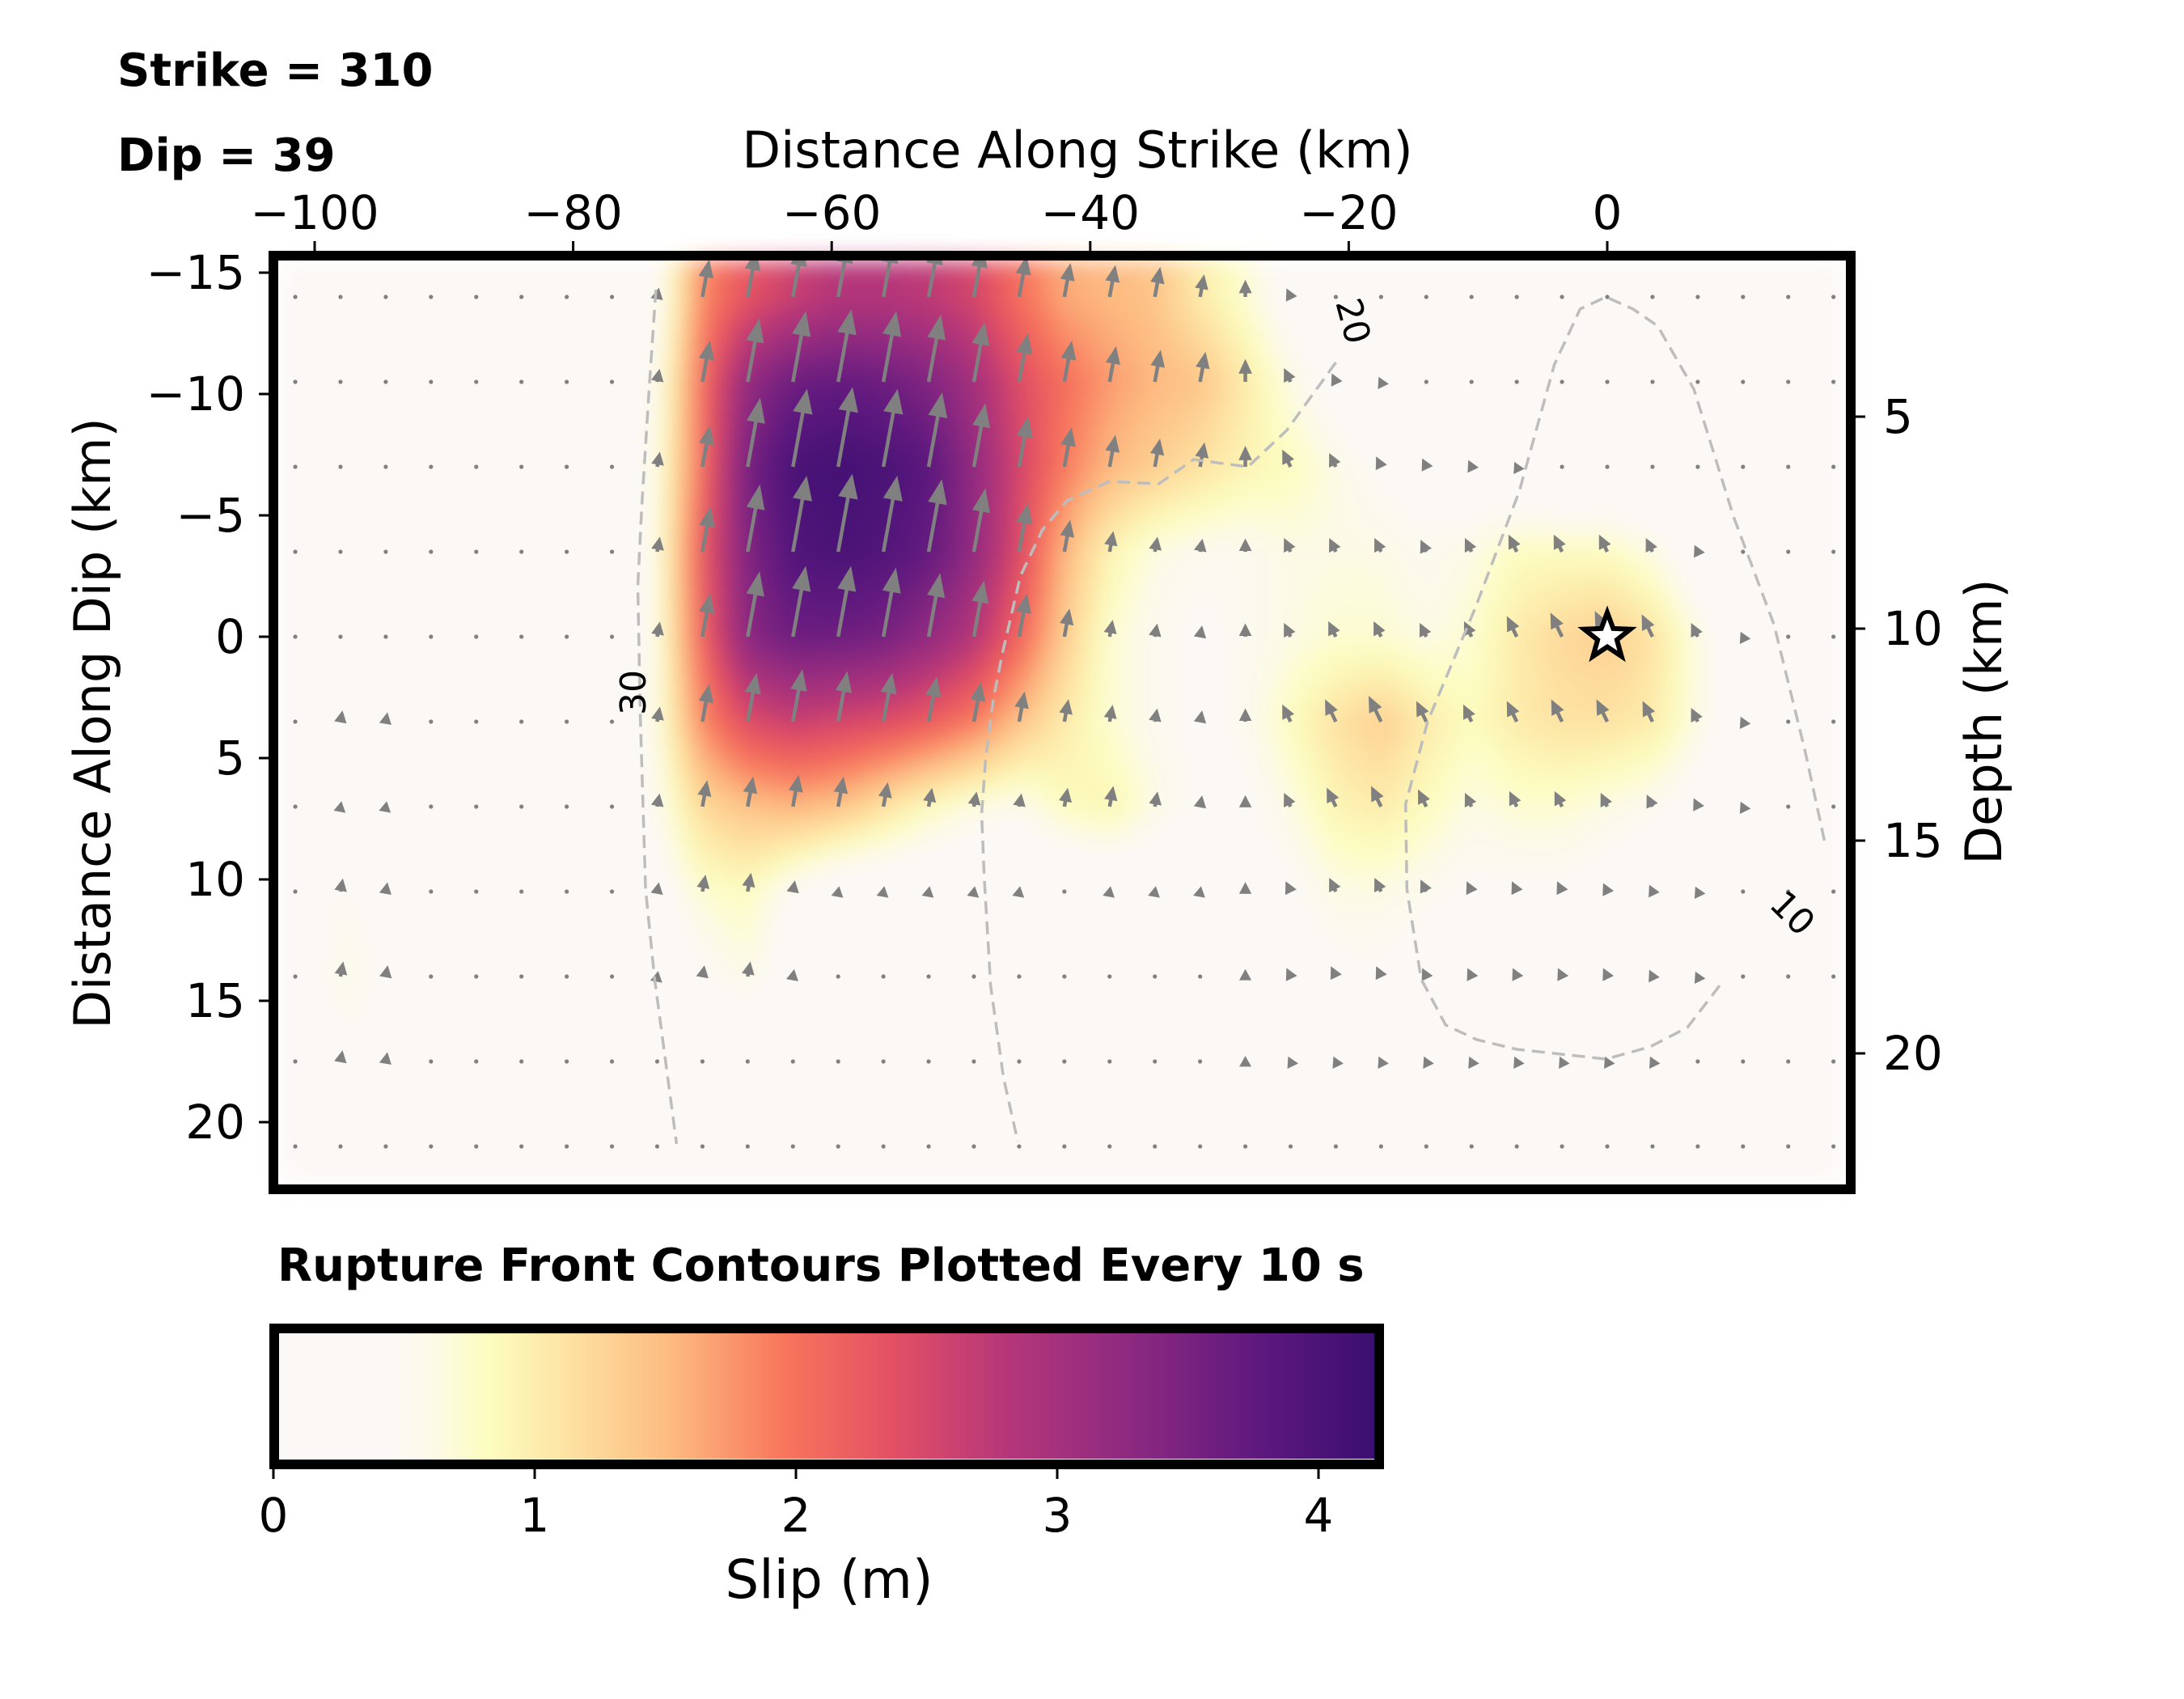  Describe the element at coordinates (215, 879) in the screenshot. I see `y-left-tick-label: 10` at that location.